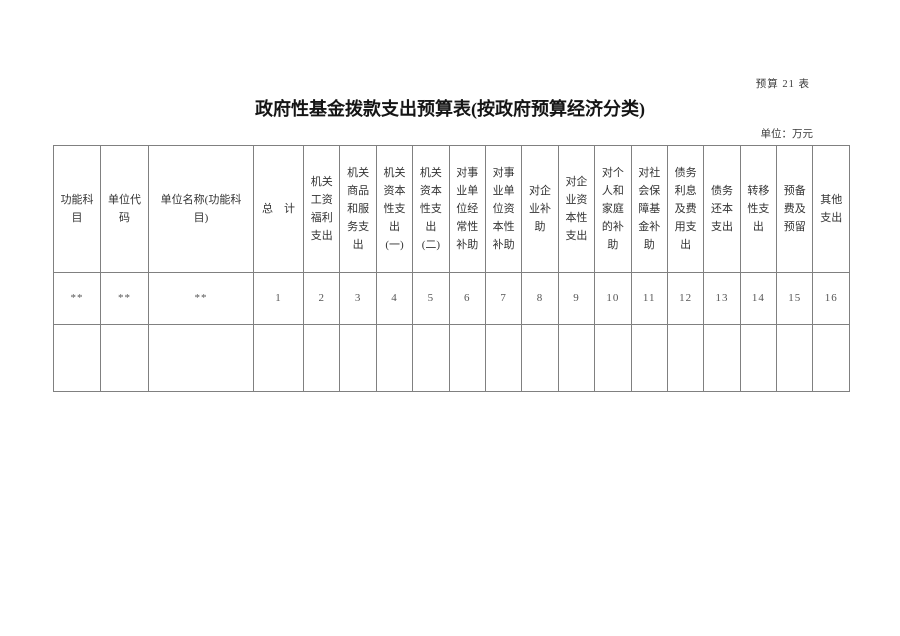 This screenshot has width=900, height=636. Describe the element at coordinates (613, 298) in the screenshot. I see `data-cell: 10` at that location.